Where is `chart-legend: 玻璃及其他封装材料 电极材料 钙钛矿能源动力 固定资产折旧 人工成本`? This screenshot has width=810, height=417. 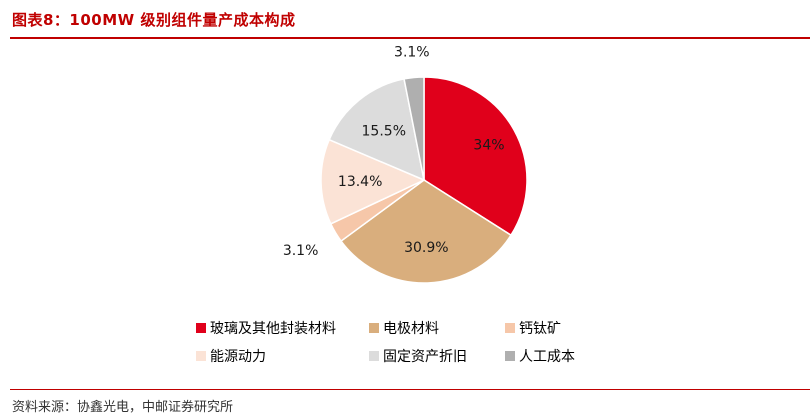 chart-legend: 玻璃及其他封装材料 电极材料 钙钛矿能源动力 固定资产折旧 人工成本 is located at coordinates (406, 348).